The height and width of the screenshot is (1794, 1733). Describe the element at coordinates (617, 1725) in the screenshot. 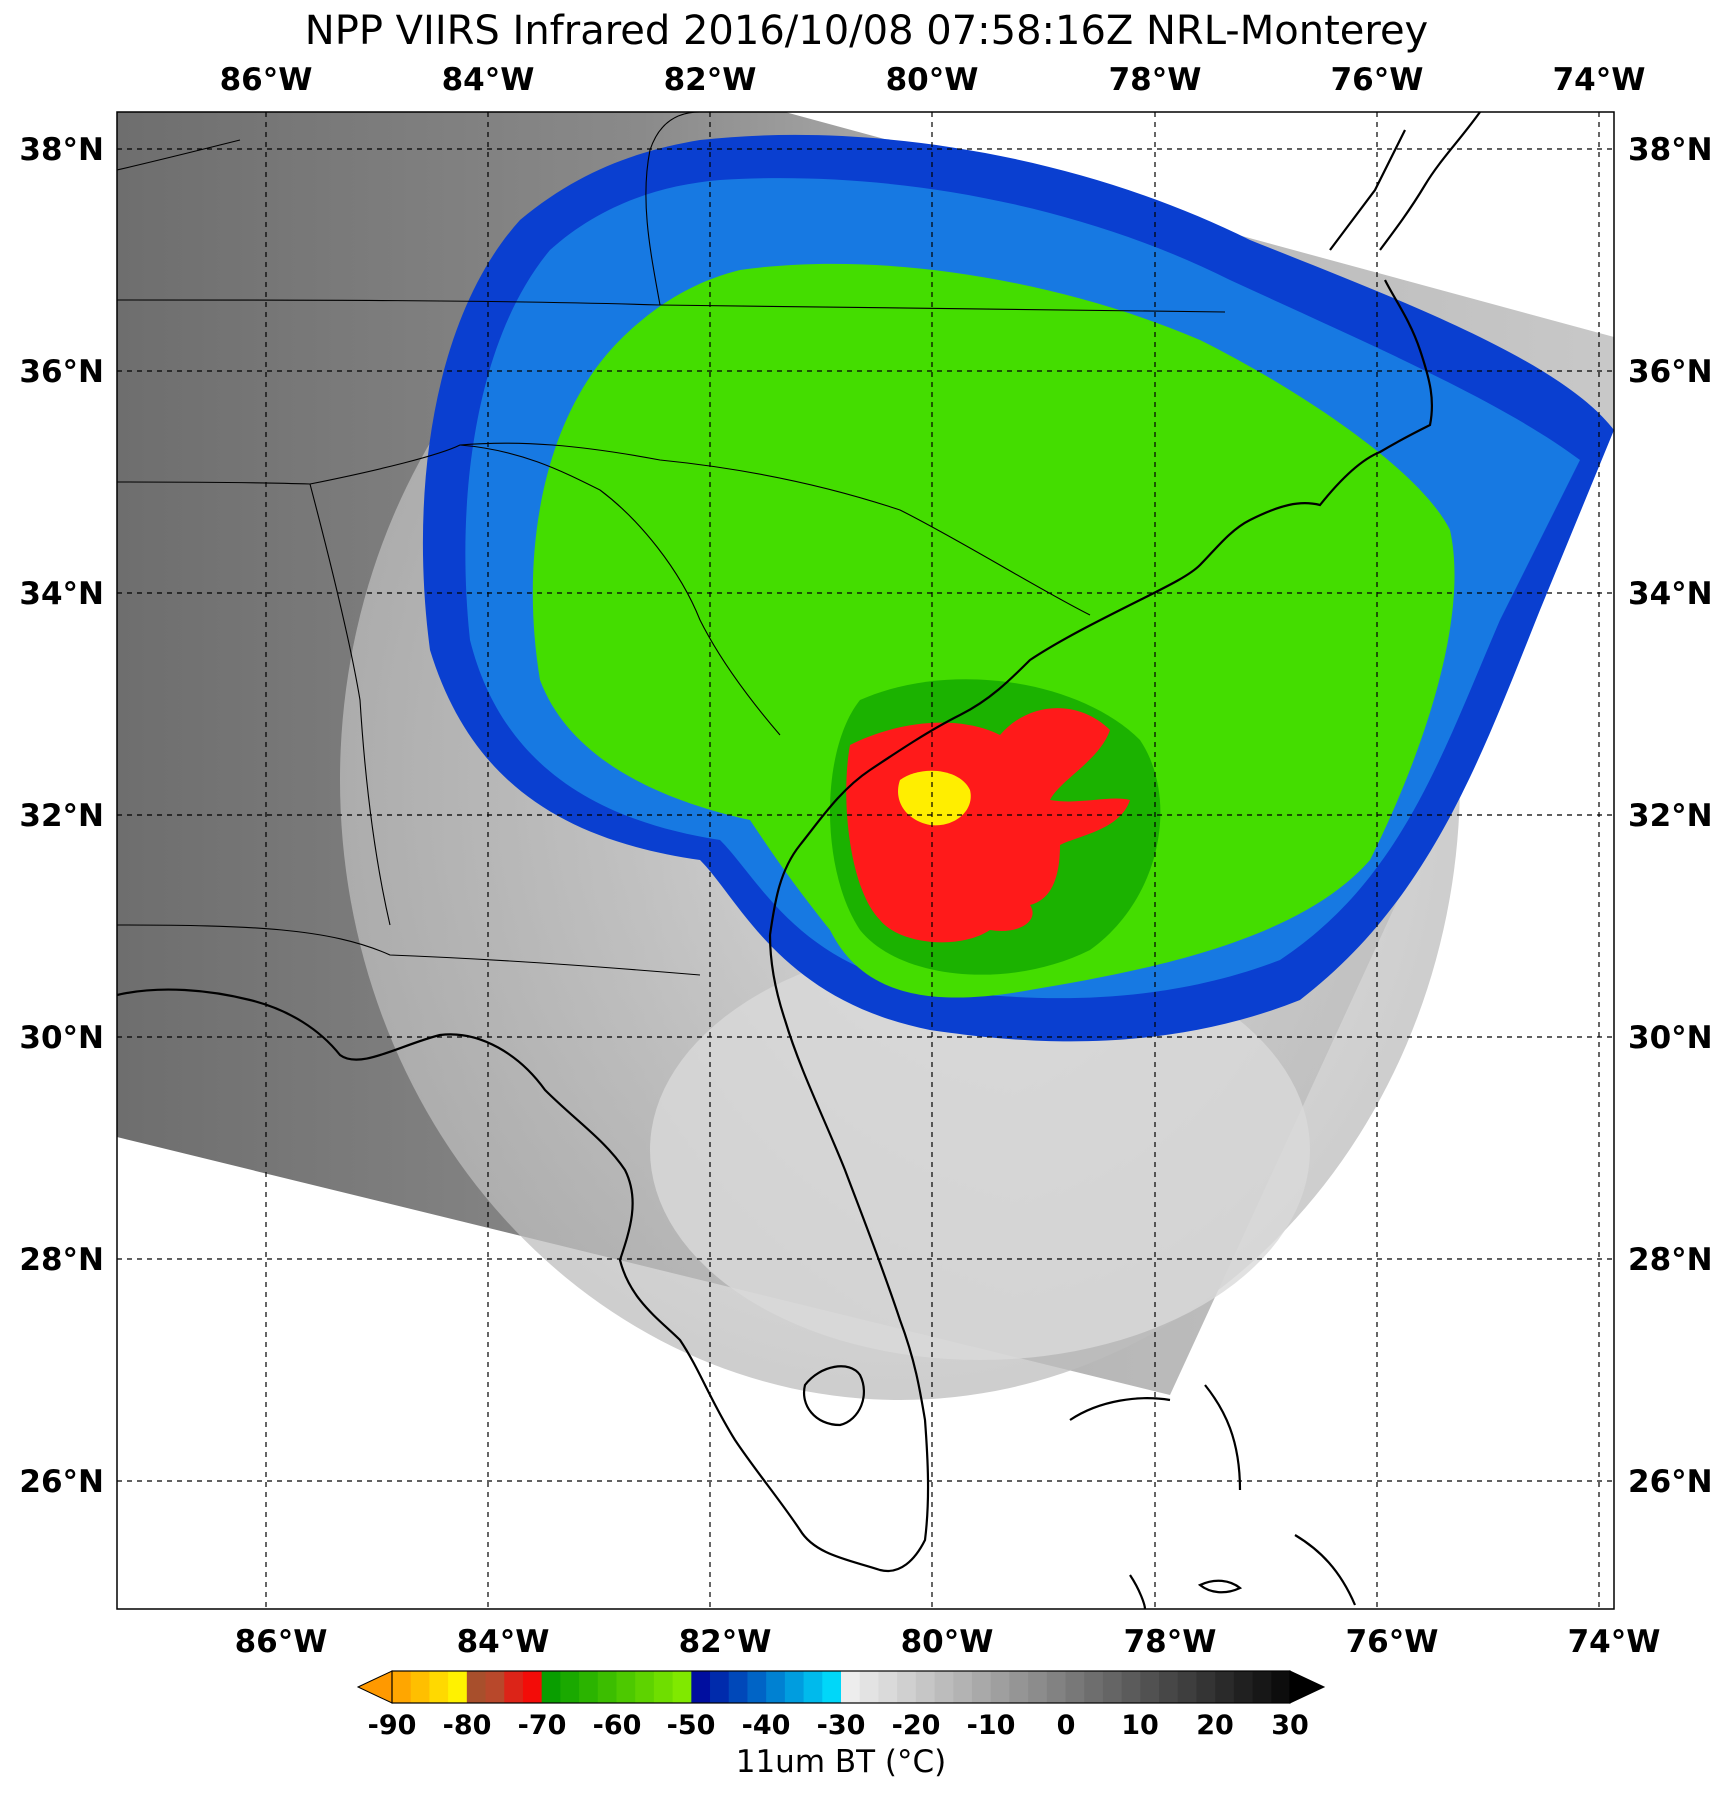

I see `colorbar-tick-label: -60` at that location.